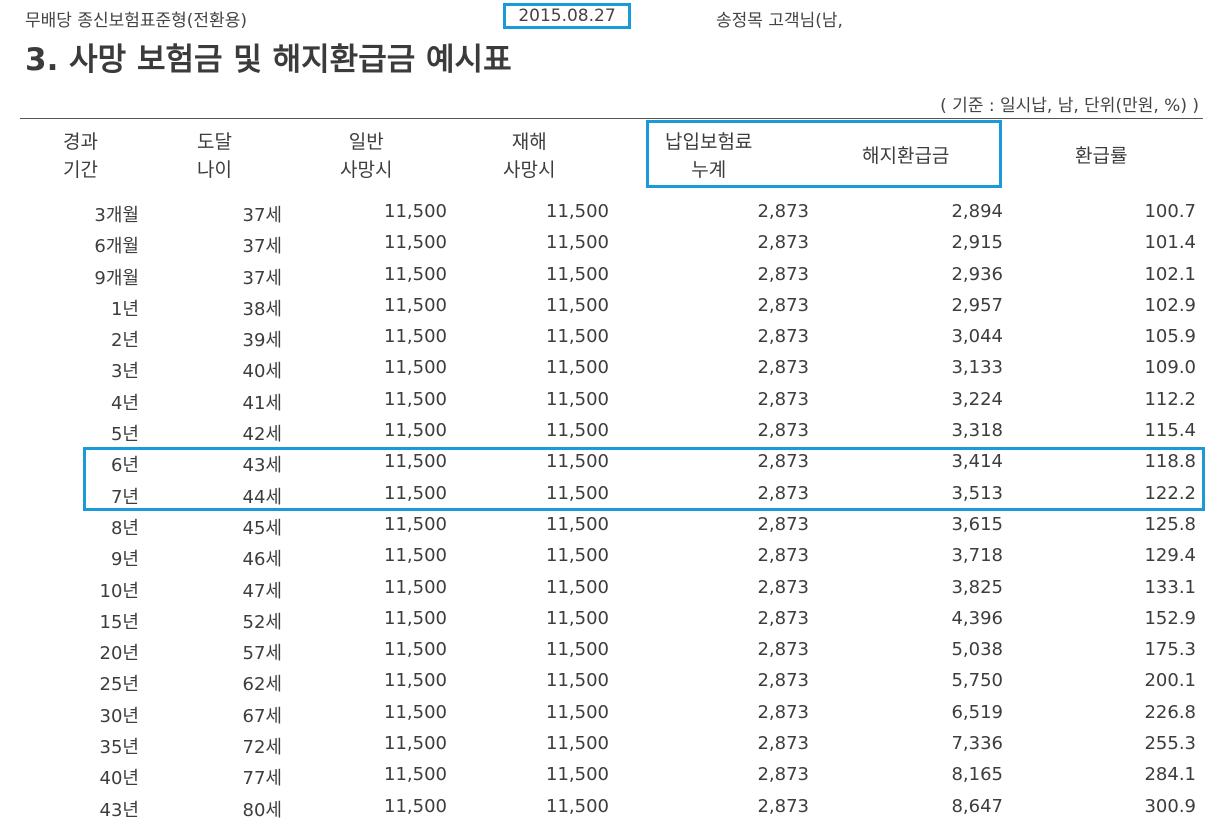 This screenshot has height=830, width=1223. I want to click on cell-surrender: 2,915, so click(977, 243).